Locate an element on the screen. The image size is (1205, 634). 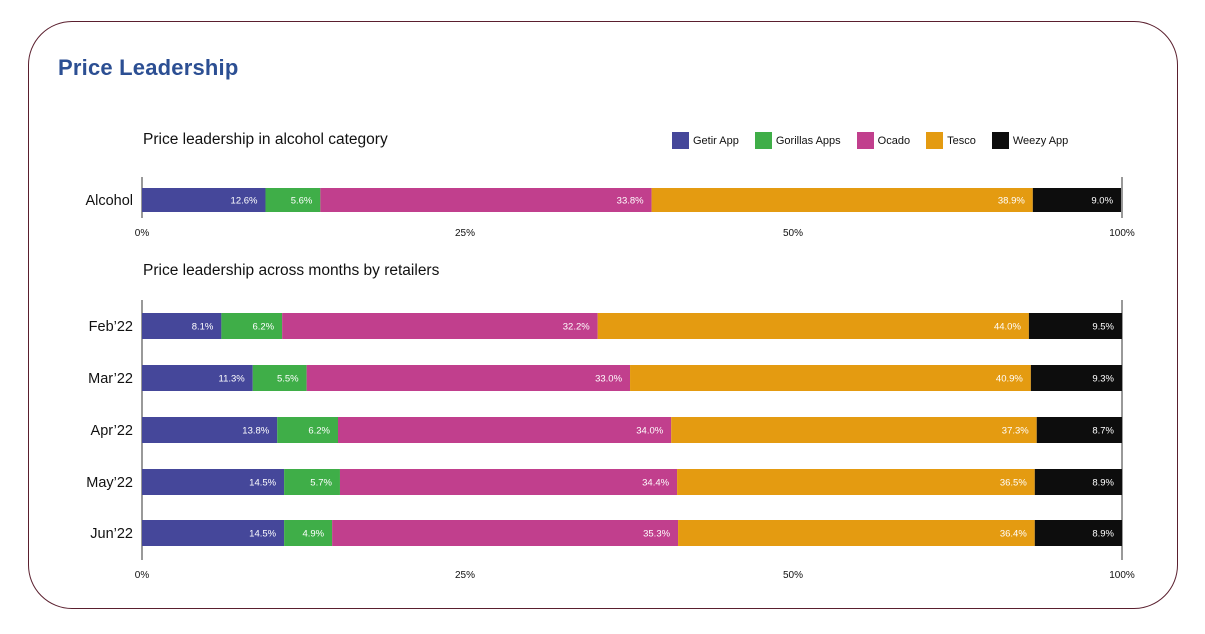
alcohol-data-label-gorillas-apps: 5.6% is located at coordinates (302, 201).